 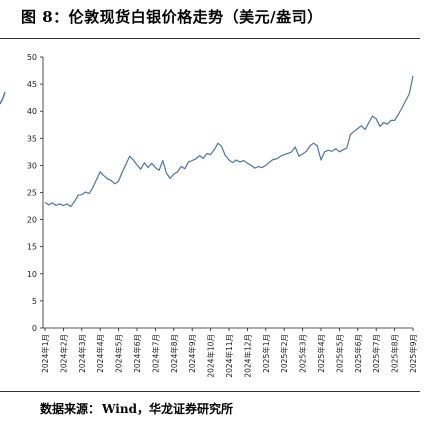 What do you see at coordinates (82, 353) in the screenshot?
I see `x-tick-label: 2024年3月` at bounding box center [82, 353].